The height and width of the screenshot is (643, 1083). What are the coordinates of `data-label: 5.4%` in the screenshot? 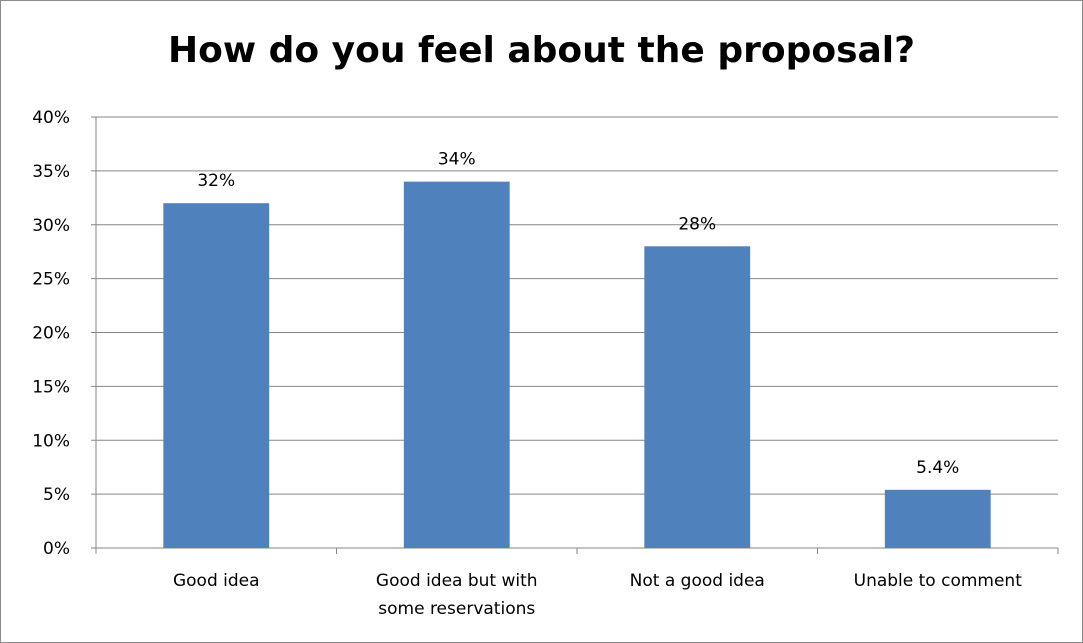 It's located at (937, 468).